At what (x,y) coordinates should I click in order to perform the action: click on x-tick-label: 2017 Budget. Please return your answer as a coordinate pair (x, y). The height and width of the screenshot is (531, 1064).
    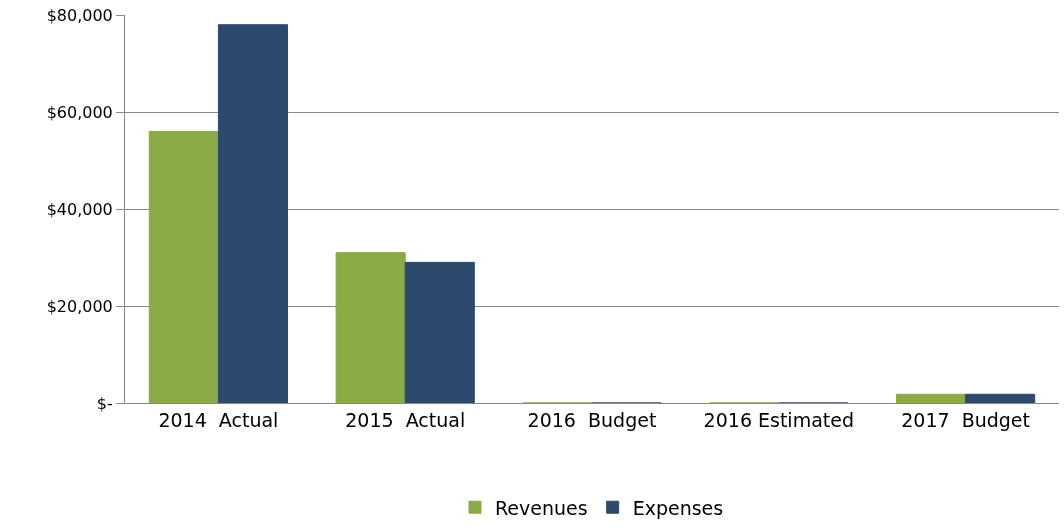
    Looking at the image, I should click on (965, 419).